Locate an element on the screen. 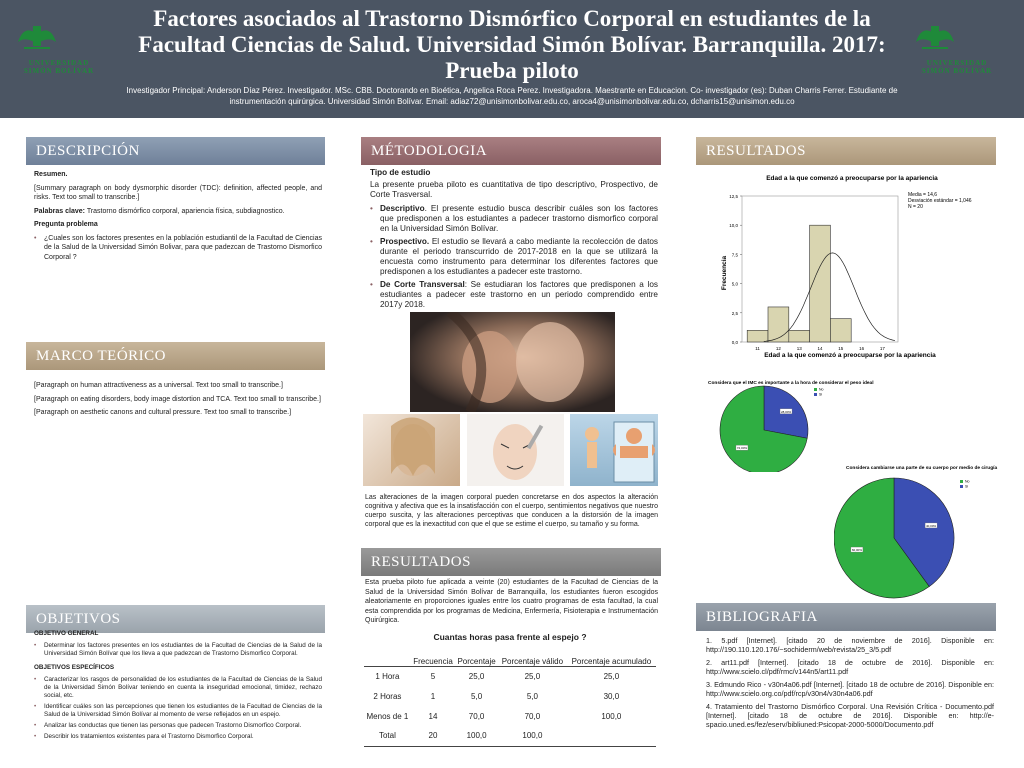  x-tick-label: 13 is located at coordinates (800, 348).